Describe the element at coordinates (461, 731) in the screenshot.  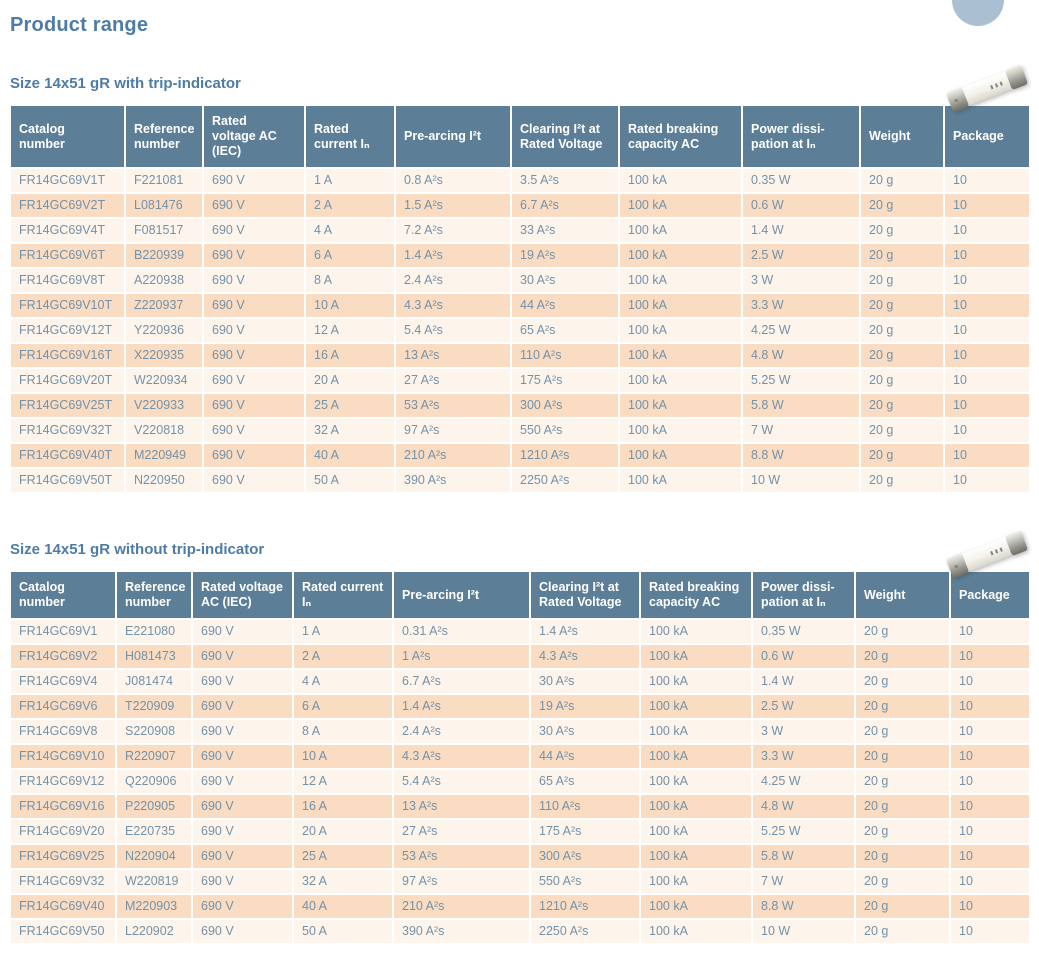
I see `cell: 2.4 A²s` at that location.